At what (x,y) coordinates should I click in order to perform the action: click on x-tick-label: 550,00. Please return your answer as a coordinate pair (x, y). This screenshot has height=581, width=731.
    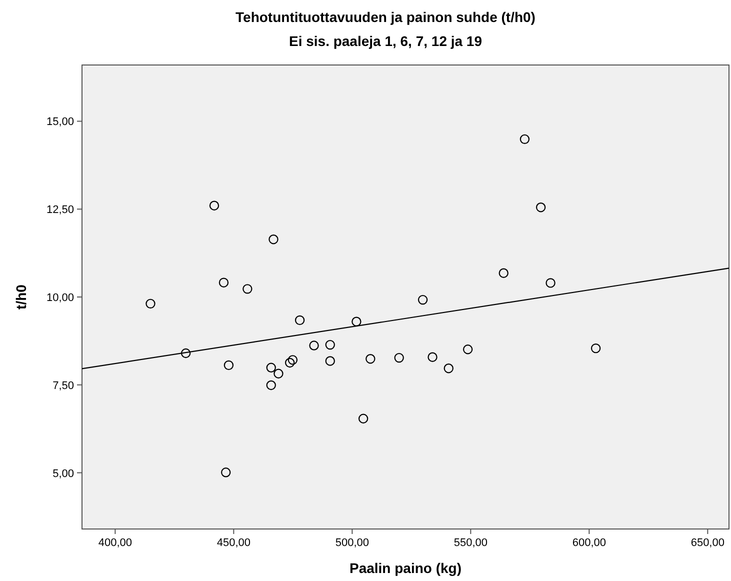
    Looking at the image, I should click on (471, 543).